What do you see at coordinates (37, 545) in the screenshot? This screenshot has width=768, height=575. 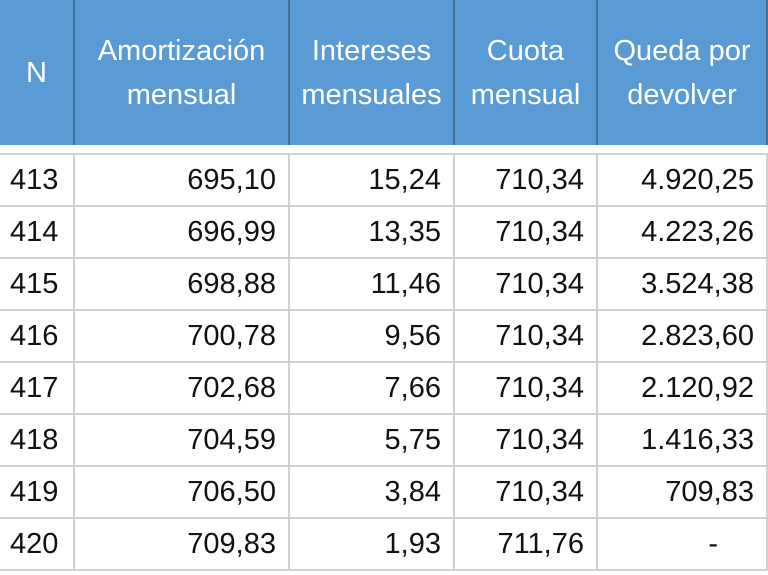 I see `row-number: 420` at bounding box center [37, 545].